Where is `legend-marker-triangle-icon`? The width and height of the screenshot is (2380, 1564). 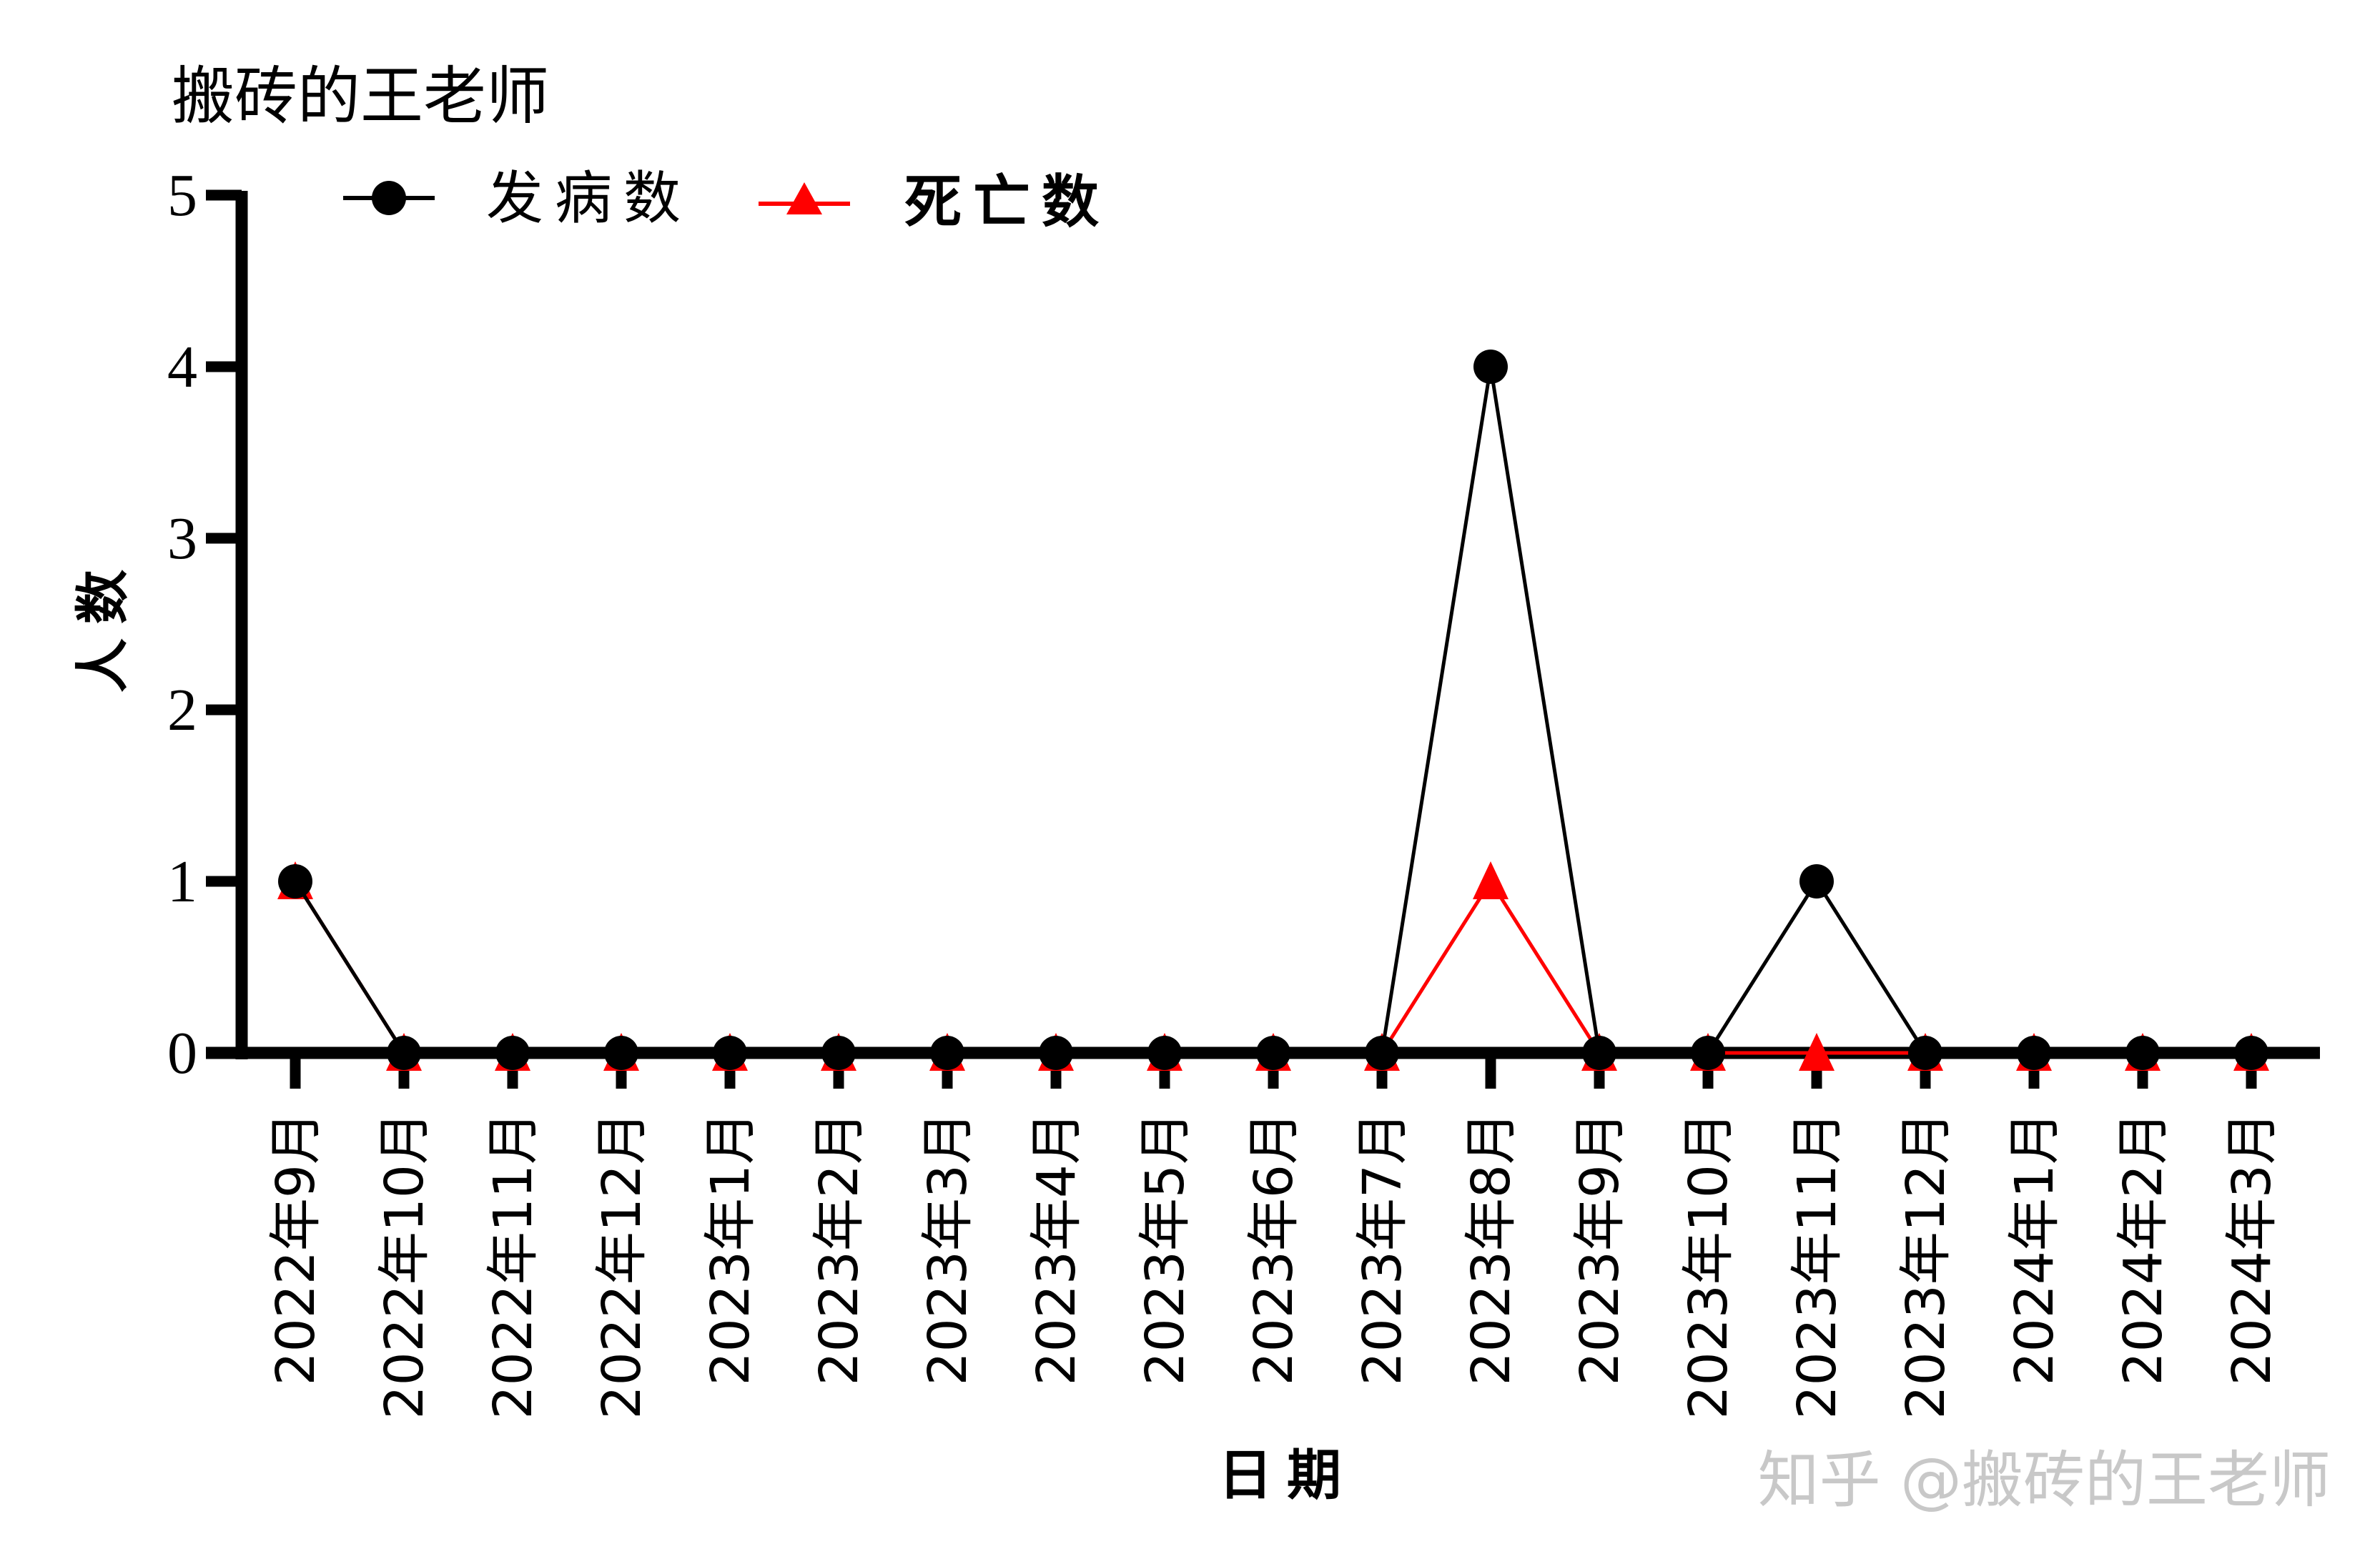 legend-marker-triangle-icon is located at coordinates (804, 198).